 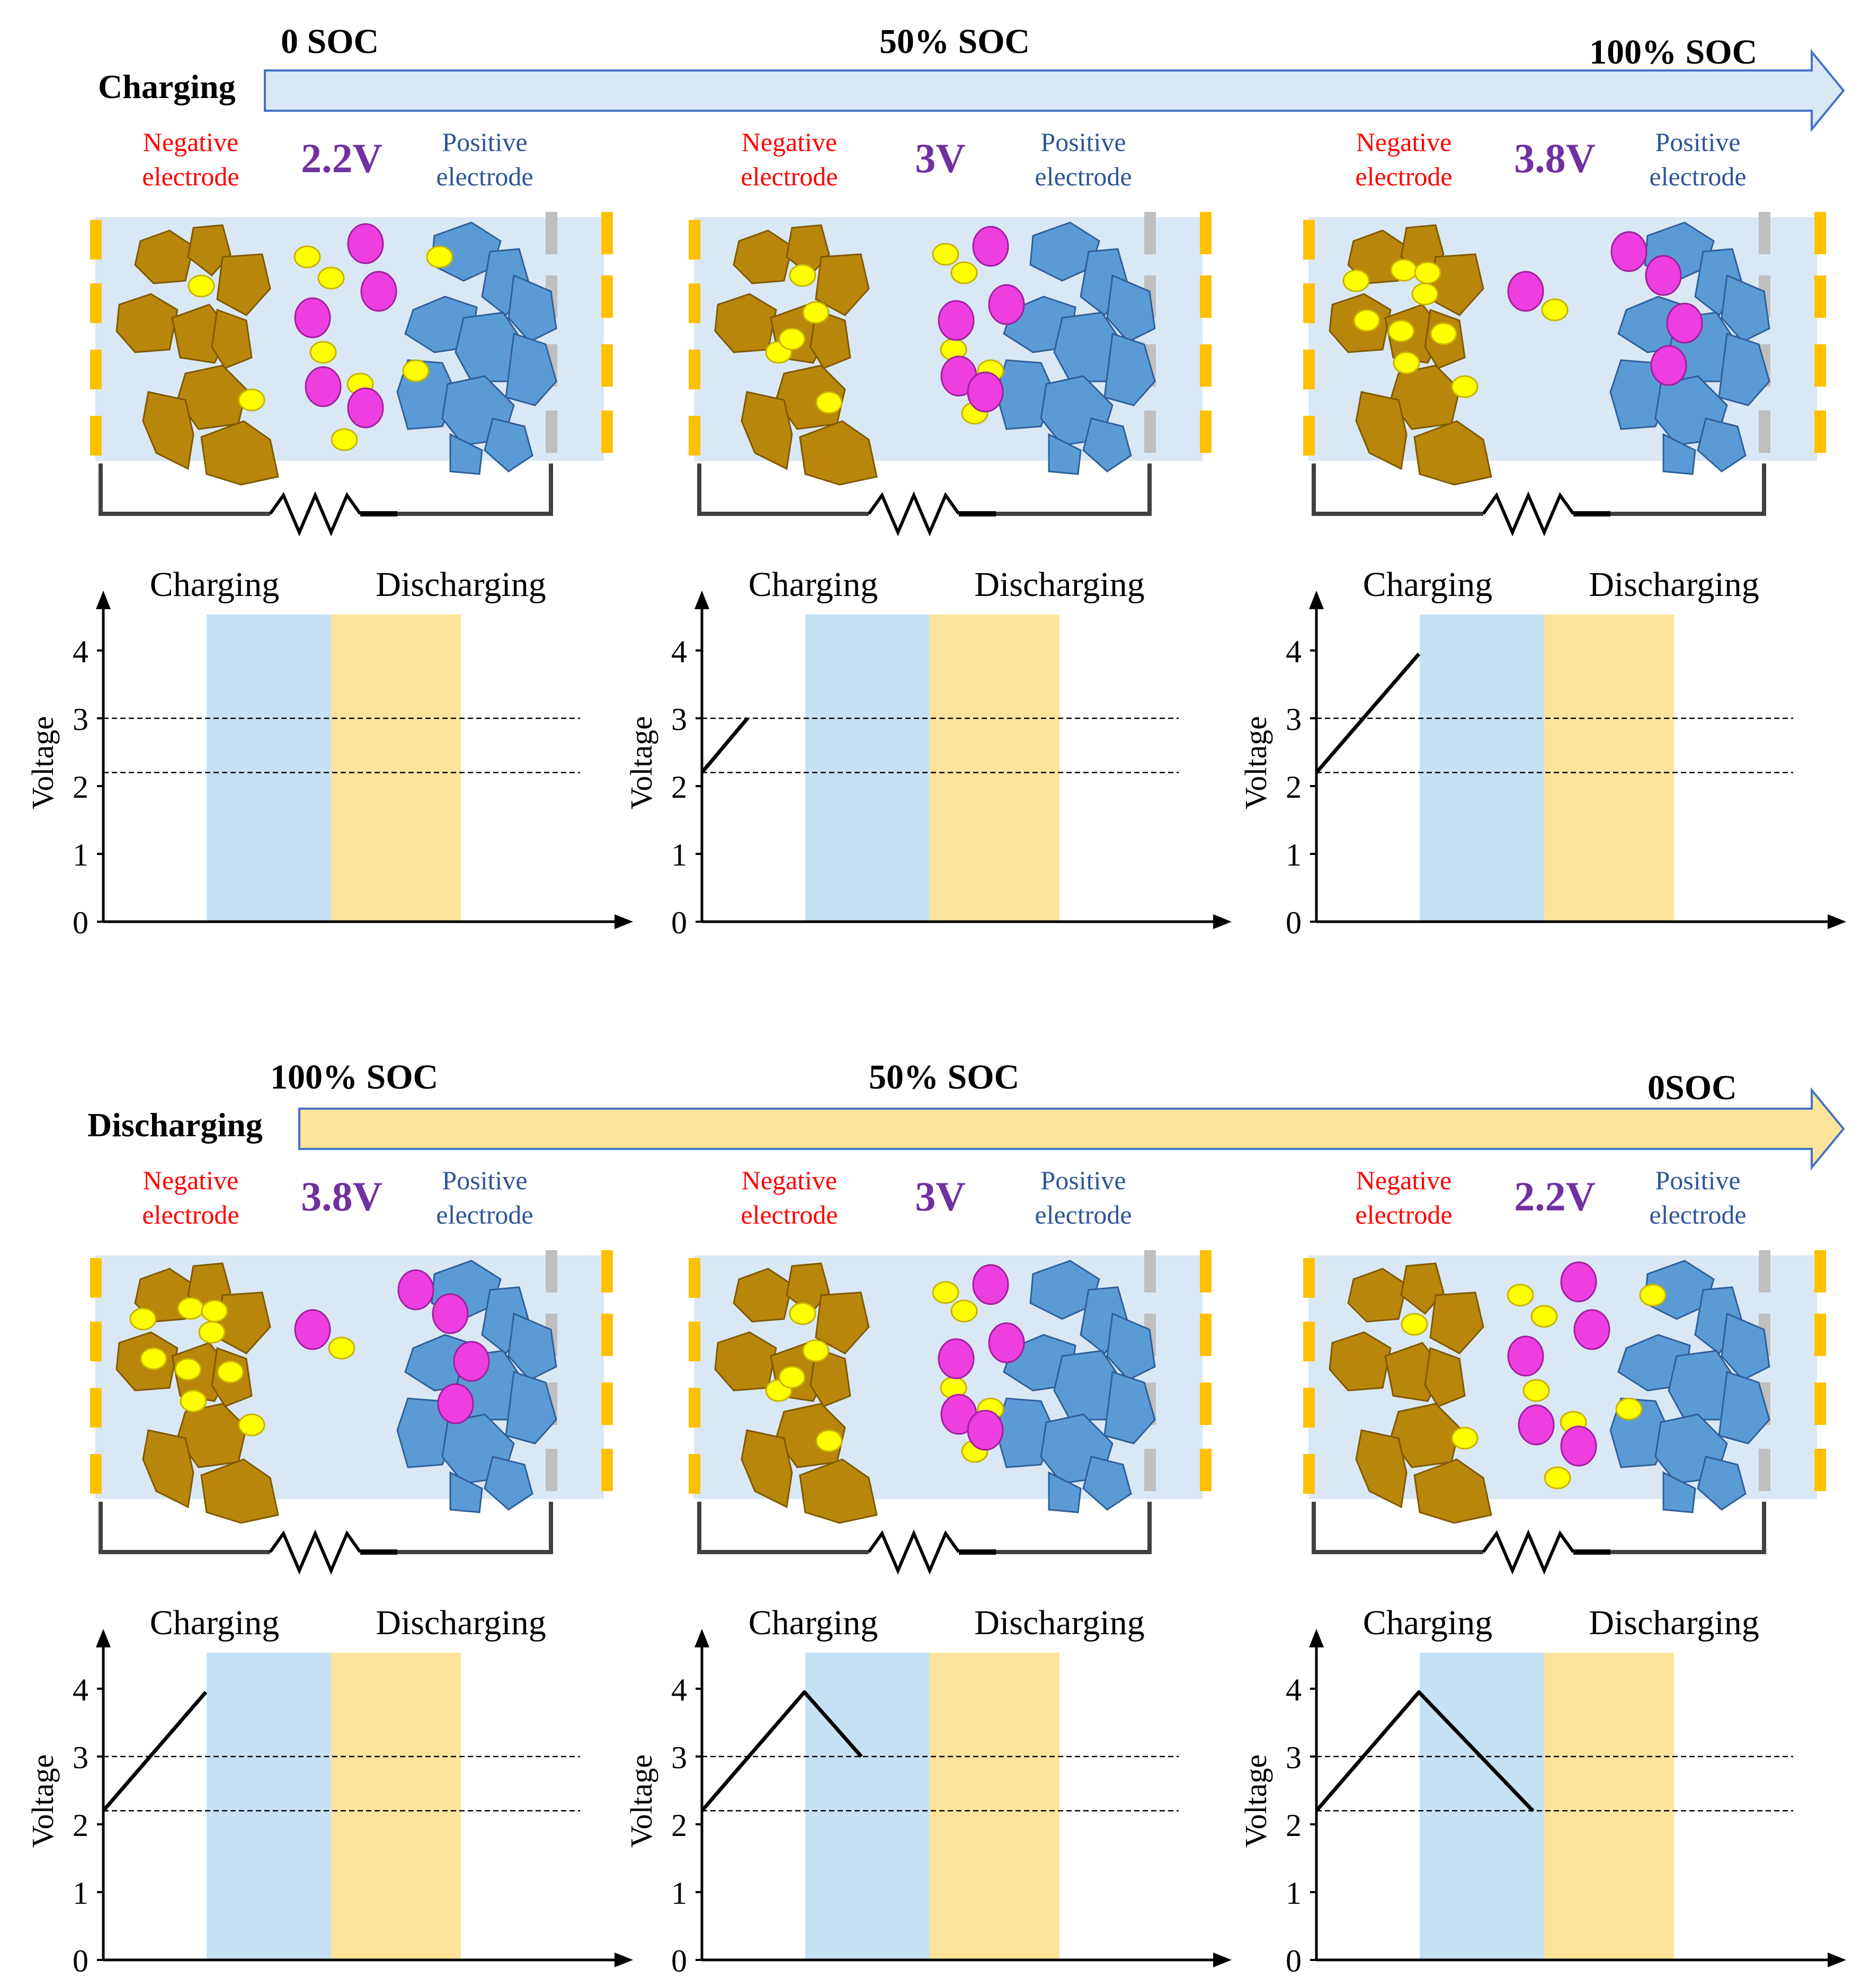 What do you see at coordinates (341, 1196) in the screenshot?
I see `cell-voltage: 3.8V` at bounding box center [341, 1196].